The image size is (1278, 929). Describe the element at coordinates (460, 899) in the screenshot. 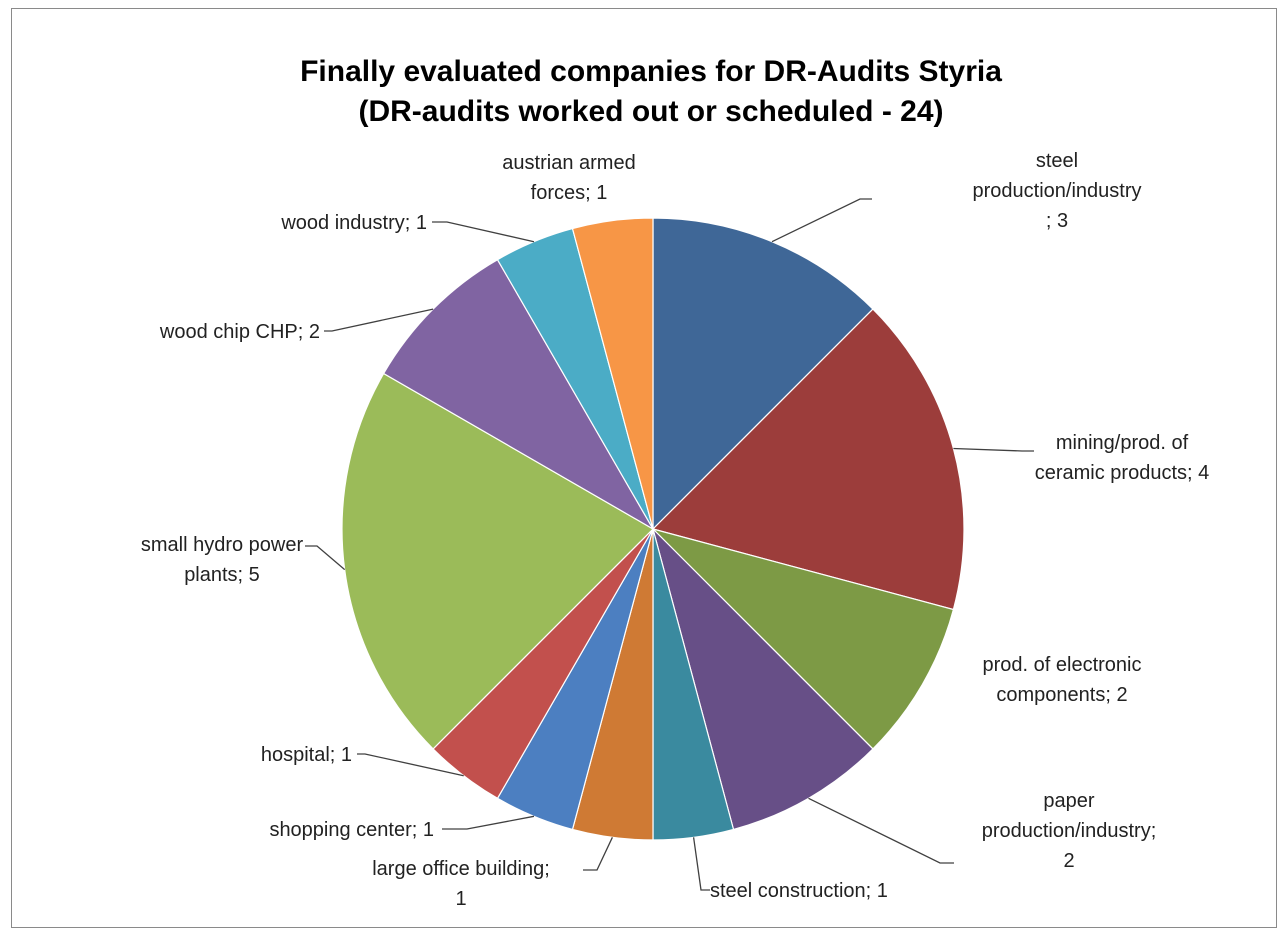

I see `data-label: 1` at that location.